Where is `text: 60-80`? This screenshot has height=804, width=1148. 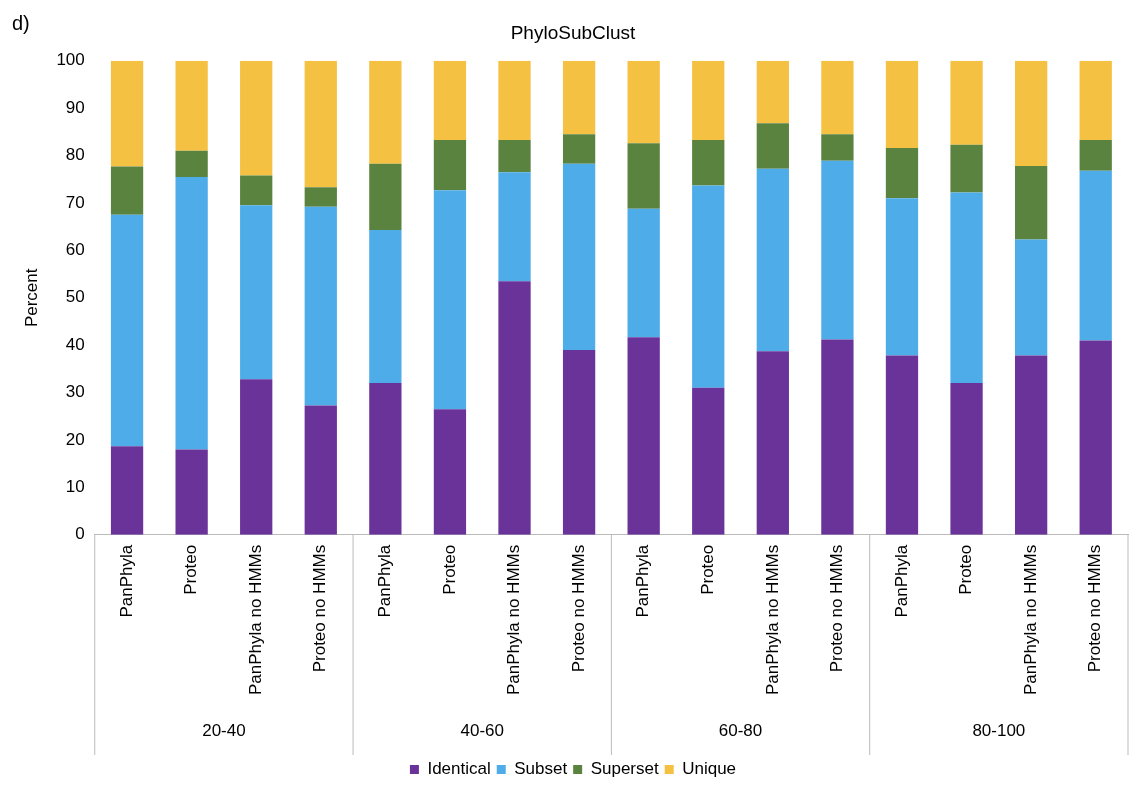
text: 60-80 is located at coordinates (740, 730).